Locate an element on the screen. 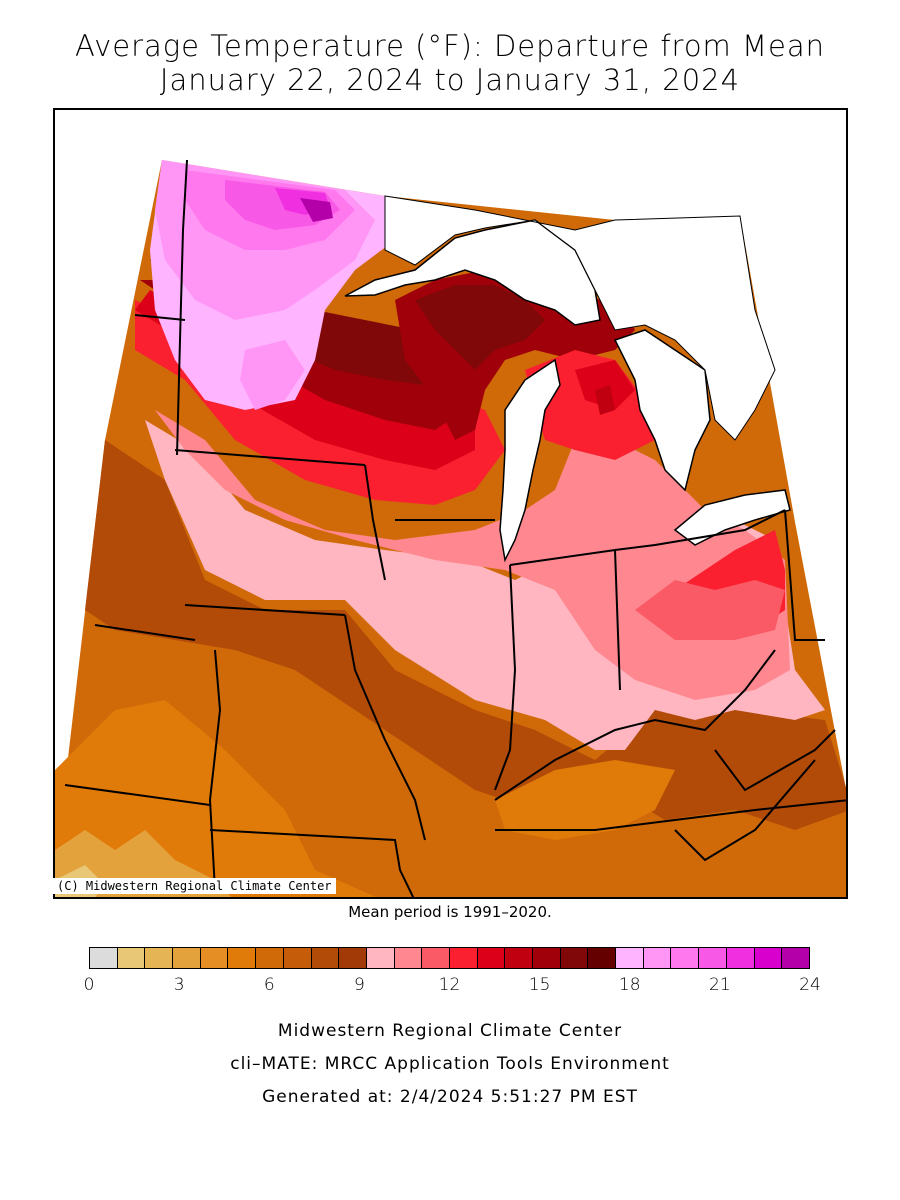  legend-tick-label: 12 is located at coordinates (449, 985).